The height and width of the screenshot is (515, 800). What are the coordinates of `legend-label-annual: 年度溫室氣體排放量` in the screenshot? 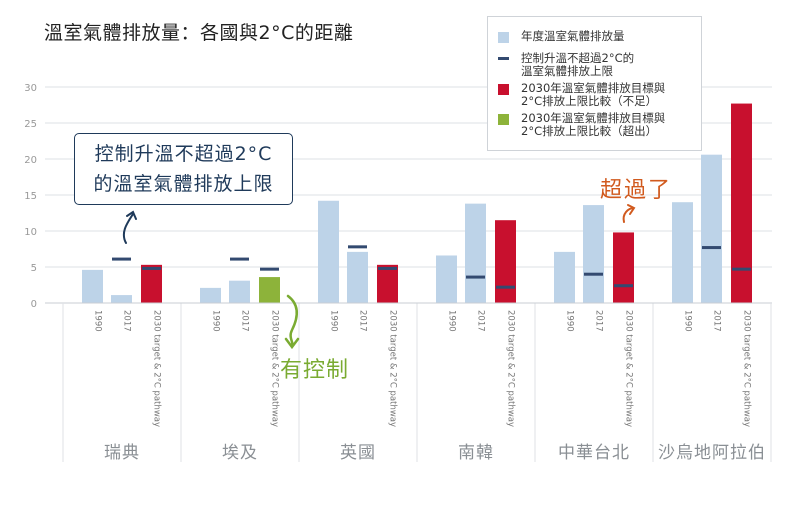 It's located at (573, 36).